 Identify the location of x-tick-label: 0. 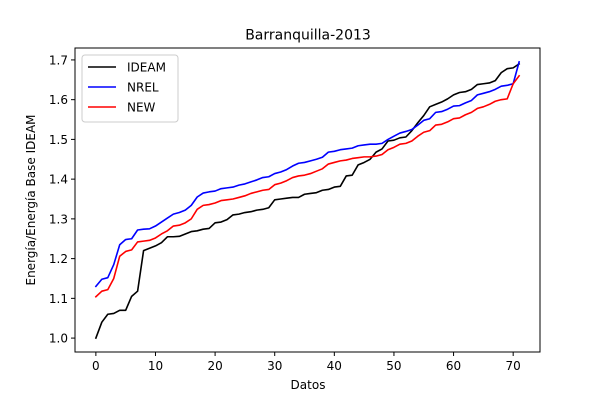
(96, 366).